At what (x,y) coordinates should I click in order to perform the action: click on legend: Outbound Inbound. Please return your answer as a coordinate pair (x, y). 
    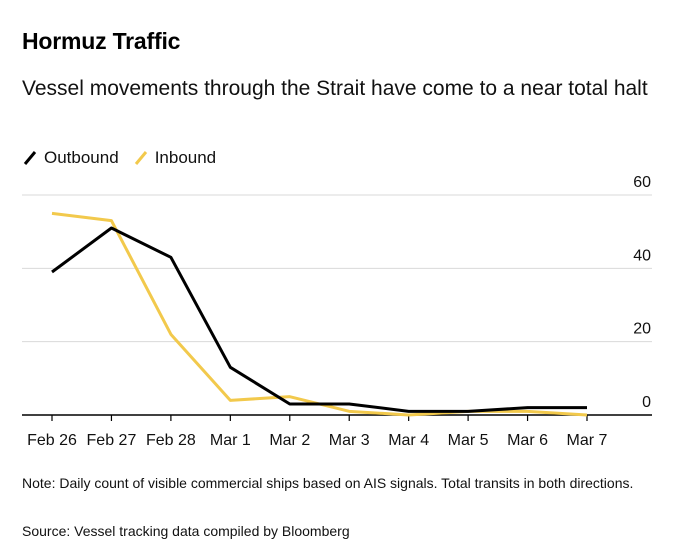
    Looking at the image, I should click on (126, 158).